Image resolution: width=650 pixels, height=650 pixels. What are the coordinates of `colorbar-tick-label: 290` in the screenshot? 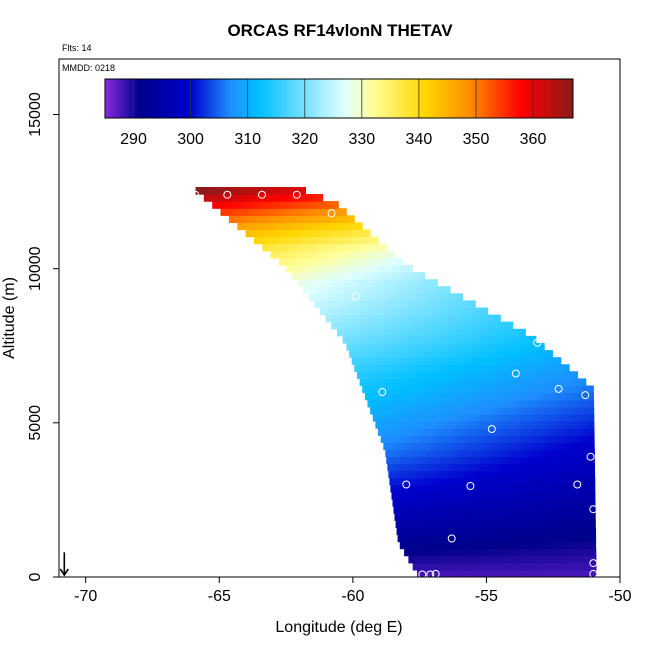 It's located at (133, 139).